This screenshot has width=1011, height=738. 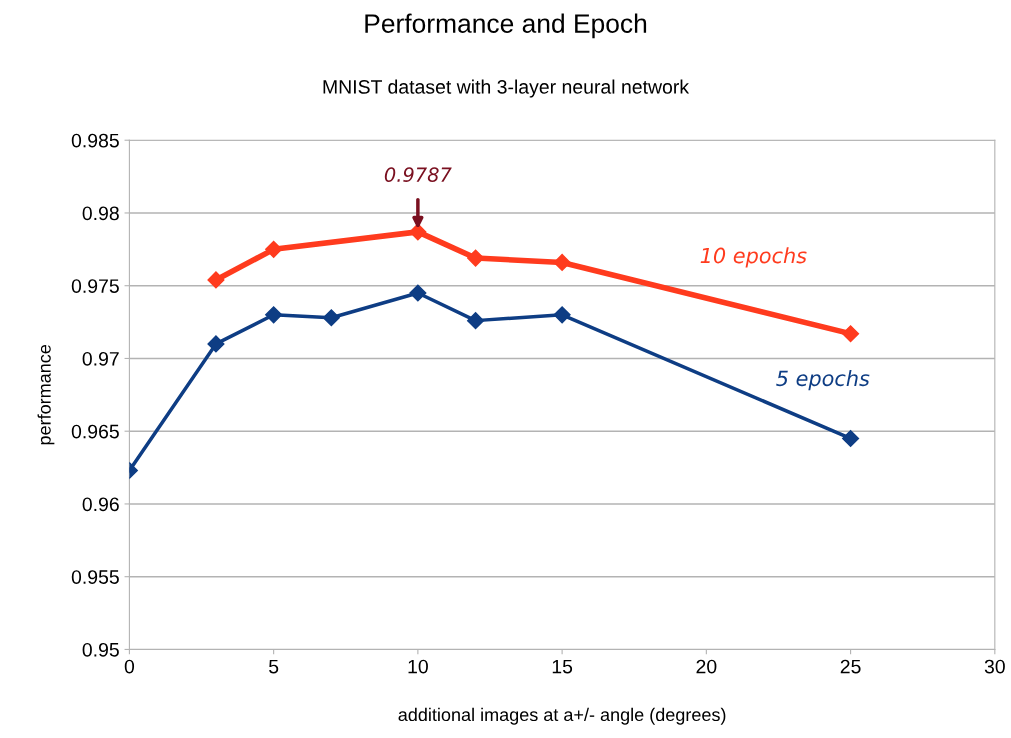 I want to click on x-tick-label: 30, so click(x=994, y=666).